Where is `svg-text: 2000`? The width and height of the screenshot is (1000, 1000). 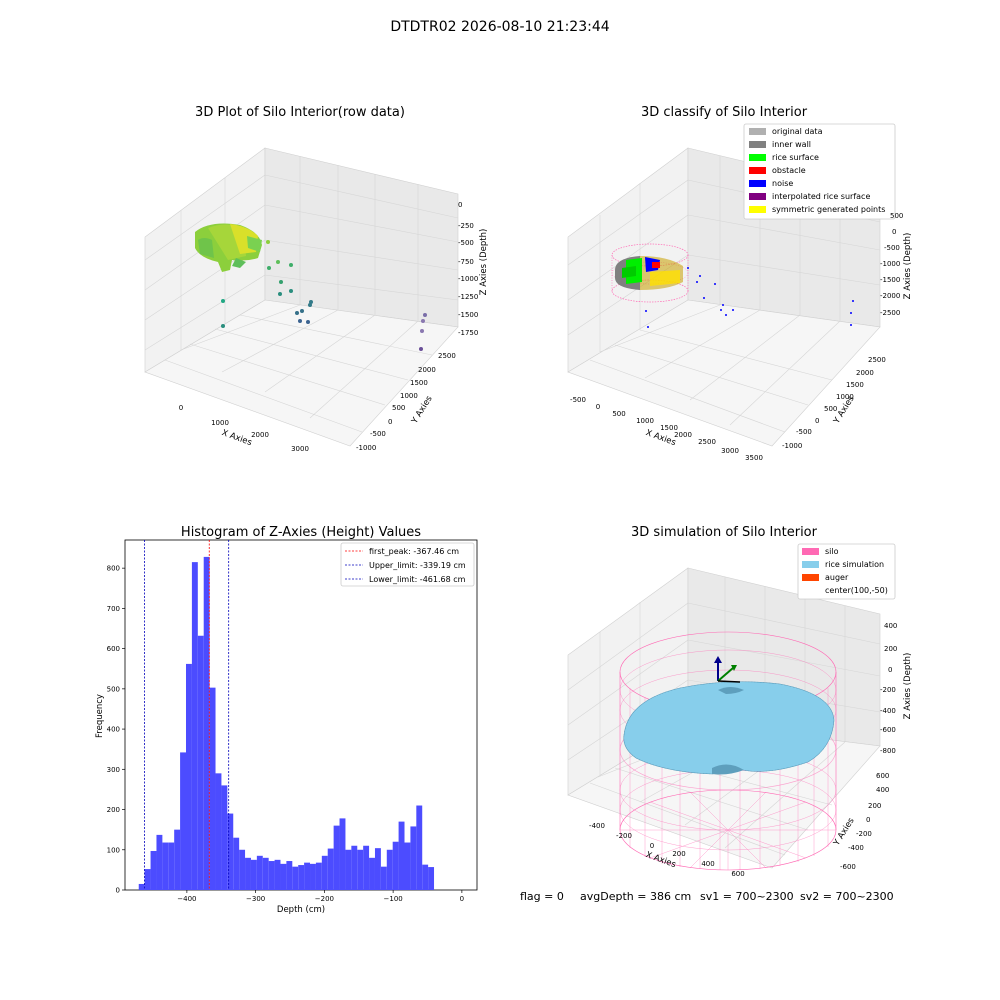
svg-text: 2000 is located at coordinates (427, 370).